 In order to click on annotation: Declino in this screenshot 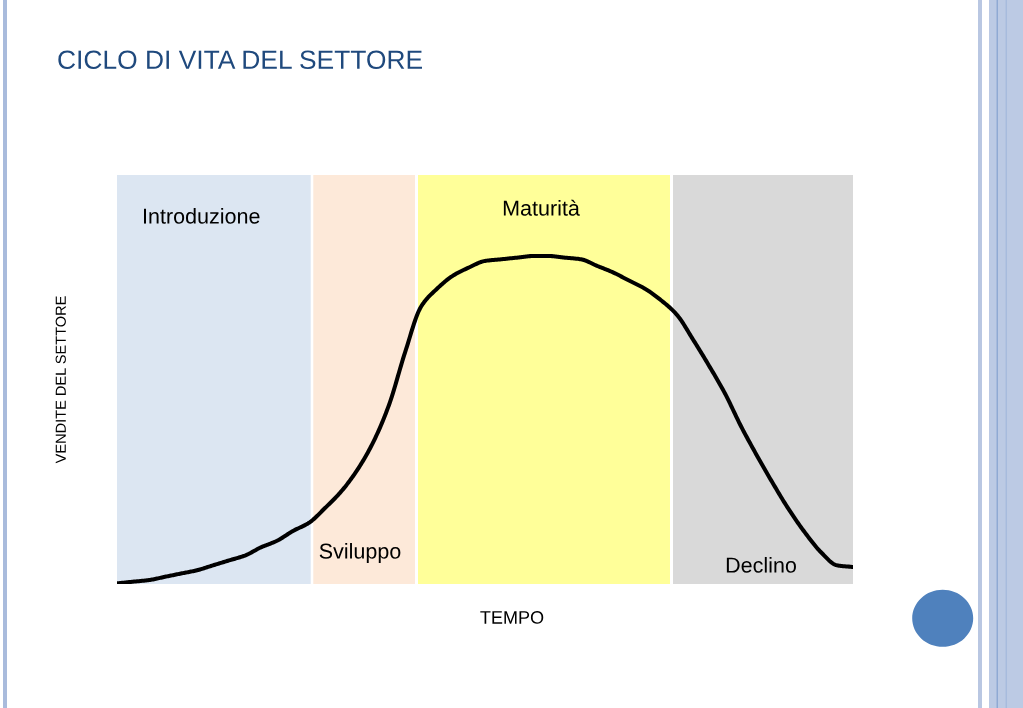, I will do `click(761, 564)`.